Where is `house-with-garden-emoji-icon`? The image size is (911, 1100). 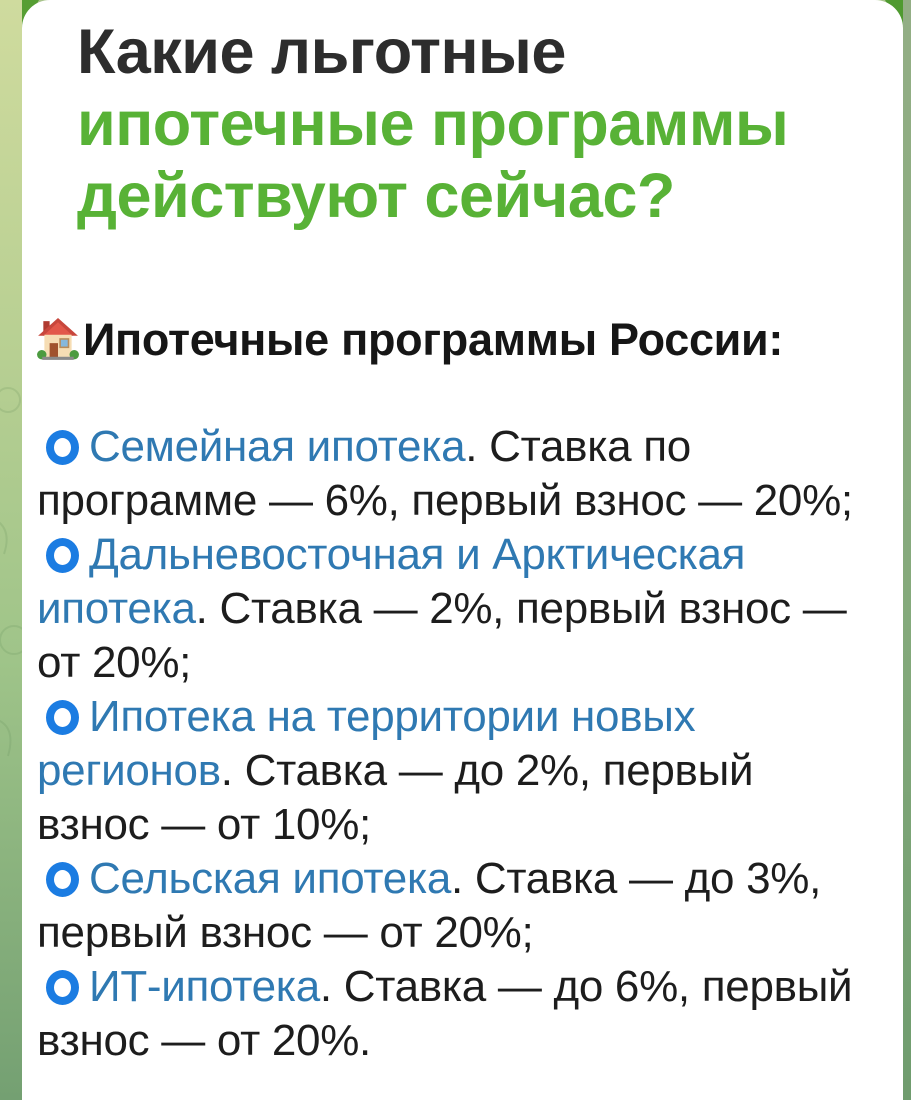 house-with-garden-emoji-icon is located at coordinates (58, 339).